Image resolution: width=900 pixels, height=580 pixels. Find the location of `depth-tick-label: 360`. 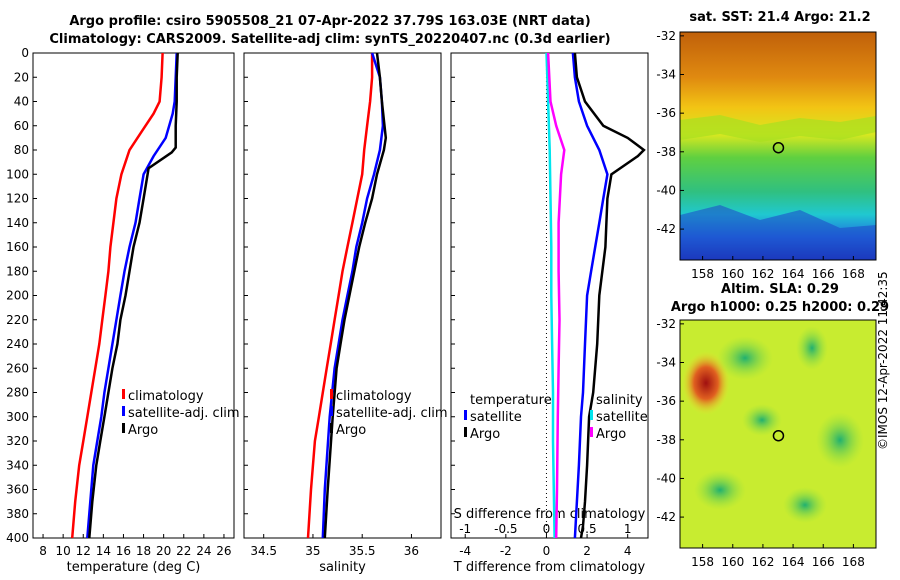

depth-tick-label: 360 is located at coordinates (17, 490).